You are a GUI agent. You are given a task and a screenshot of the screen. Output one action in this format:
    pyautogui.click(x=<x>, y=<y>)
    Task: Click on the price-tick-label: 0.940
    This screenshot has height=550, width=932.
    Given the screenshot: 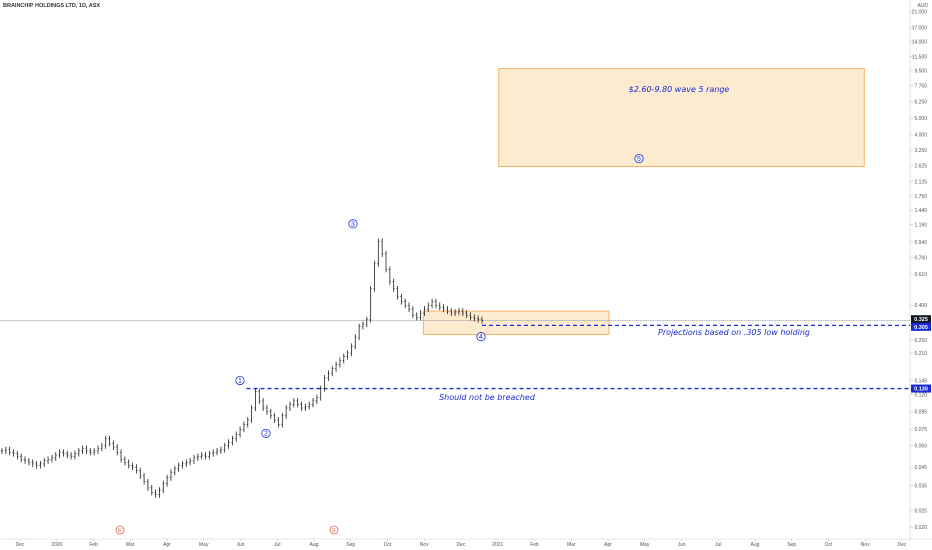 What is the action you would take?
    pyautogui.click(x=920, y=243)
    